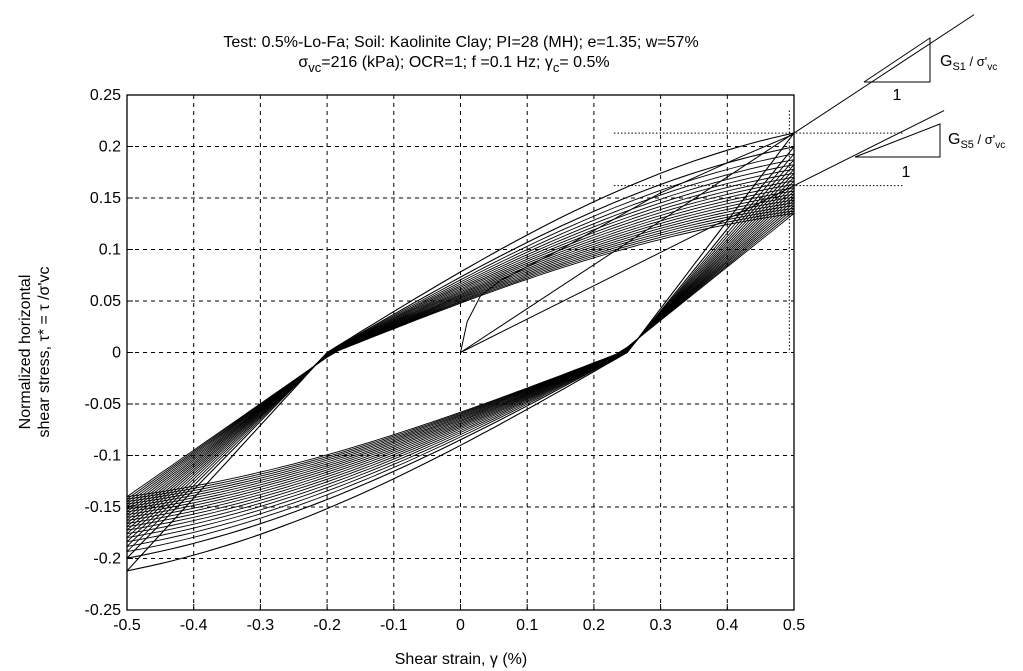 This screenshot has height=671, width=1023. I want to click on x-axis-label: Shear strain, γ (%), so click(461, 659).